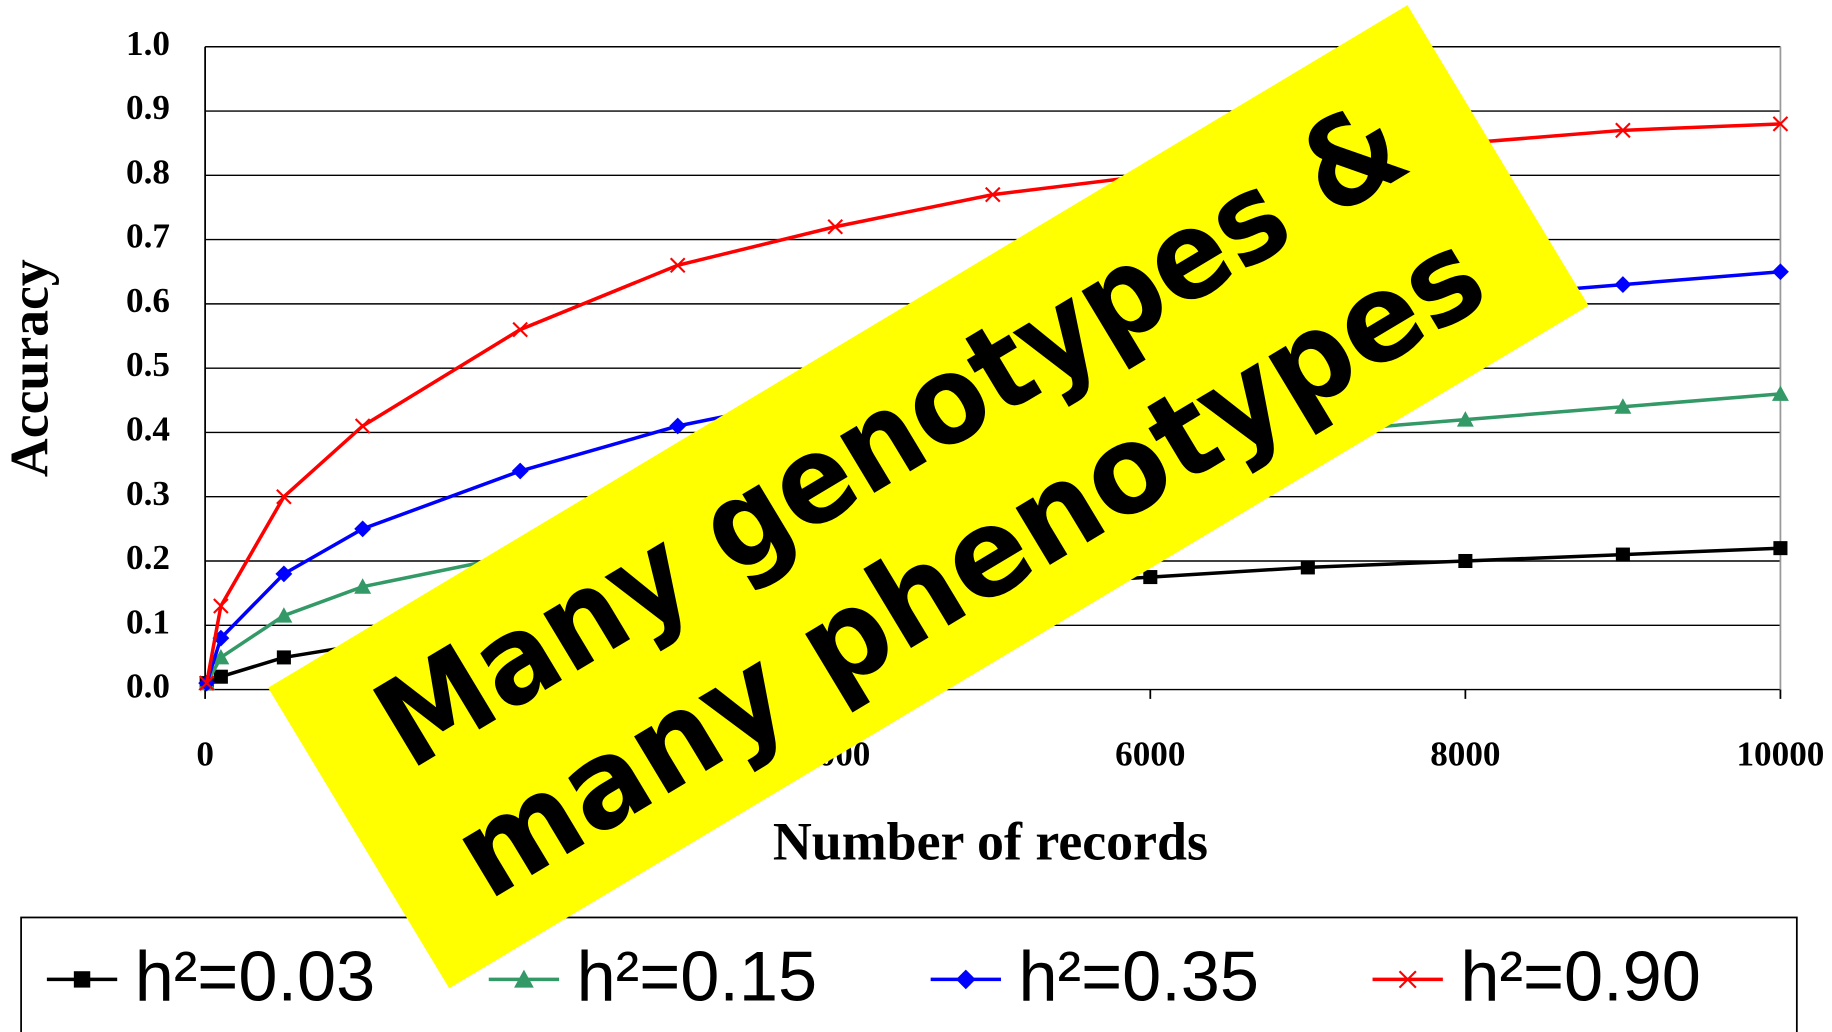  I want to click on legend-label: h²=0.90, so click(1580, 975).